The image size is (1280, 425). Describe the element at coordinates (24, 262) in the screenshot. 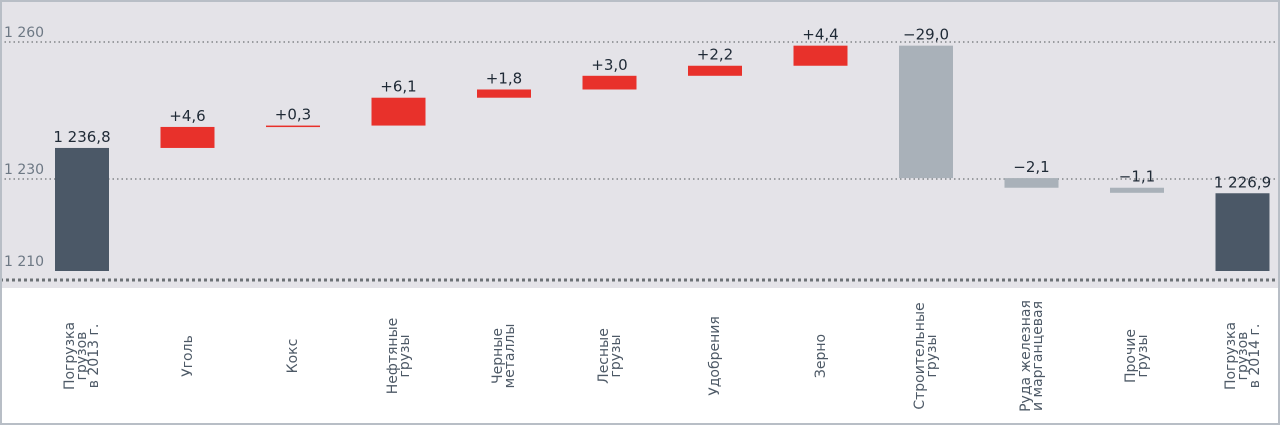

I see `y-tick-label: 1 210` at that location.